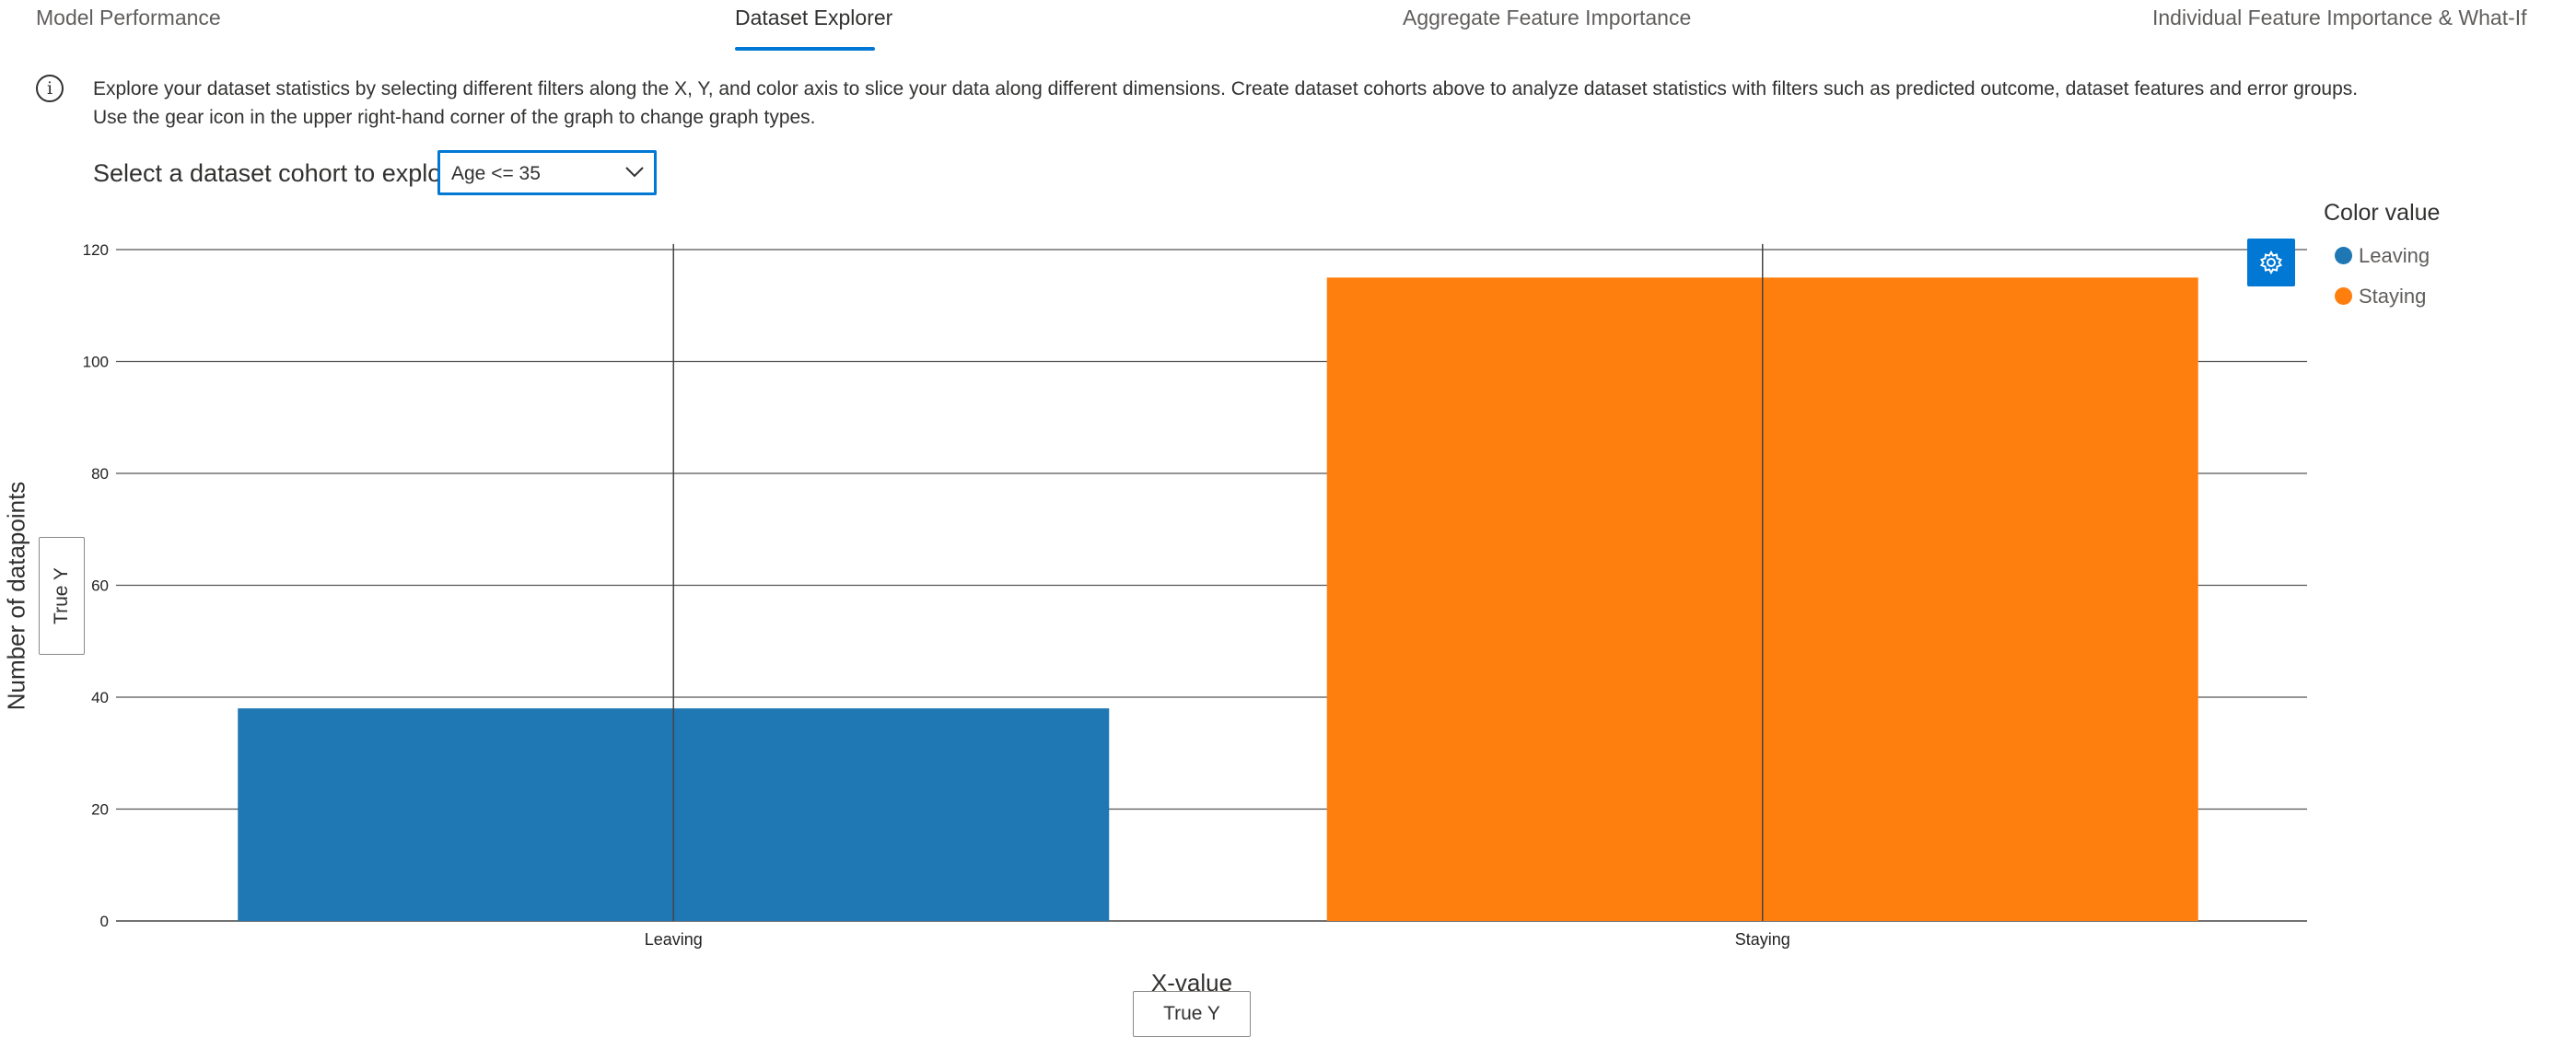 This screenshot has width=2576, height=1049. What do you see at coordinates (547, 172) in the screenshot?
I see `cohort-dropdown: Age <= 35` at bounding box center [547, 172].